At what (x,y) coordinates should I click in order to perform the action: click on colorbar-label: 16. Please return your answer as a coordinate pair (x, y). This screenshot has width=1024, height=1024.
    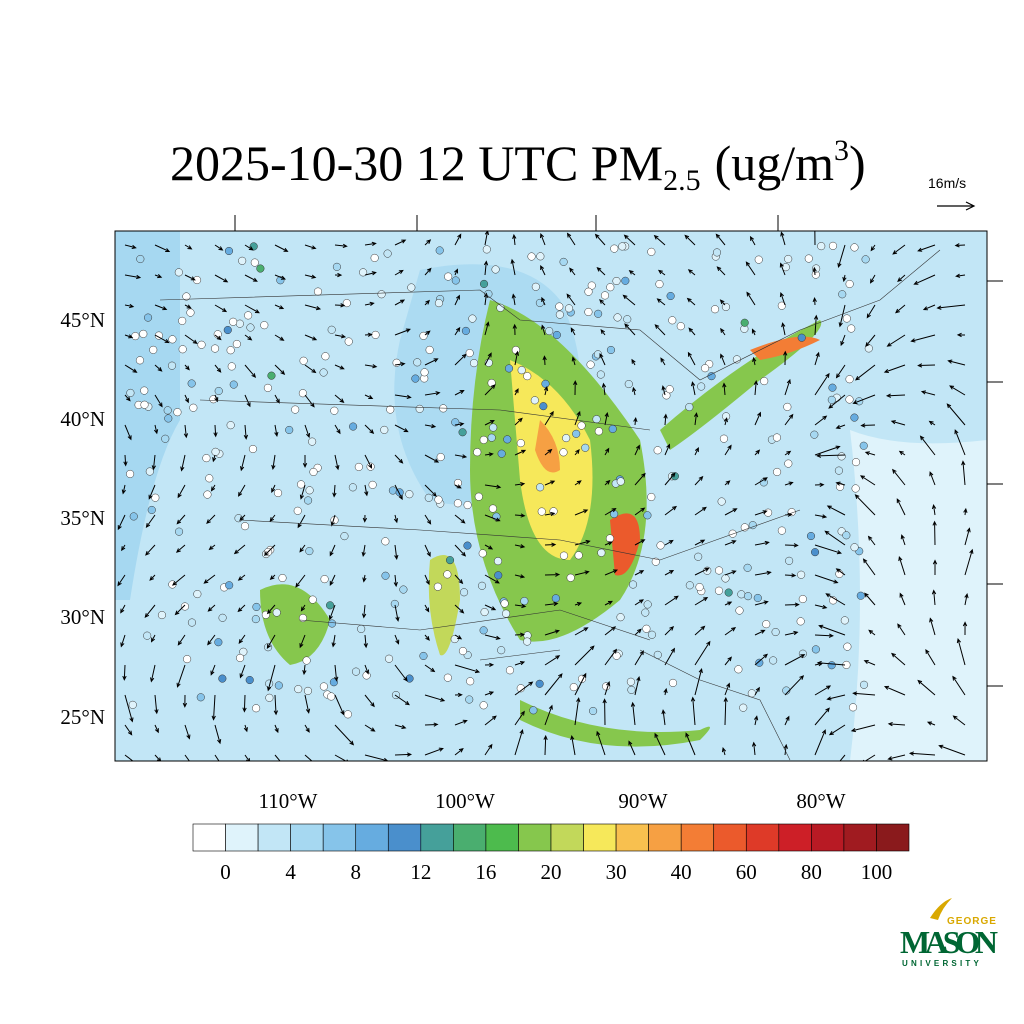
    Looking at the image, I should click on (485, 872).